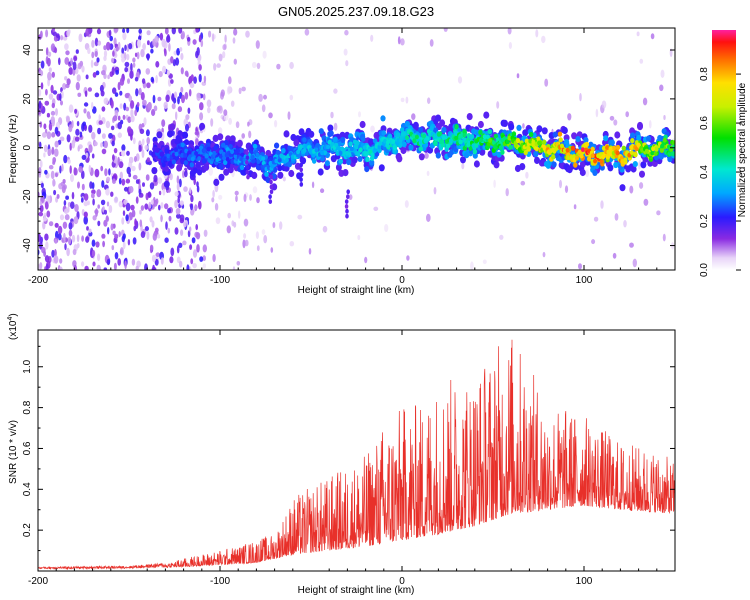 Image resolution: width=750 pixels, height=600 pixels. What do you see at coordinates (27, 148) in the screenshot?
I see `y-tick-label: 0` at bounding box center [27, 148].